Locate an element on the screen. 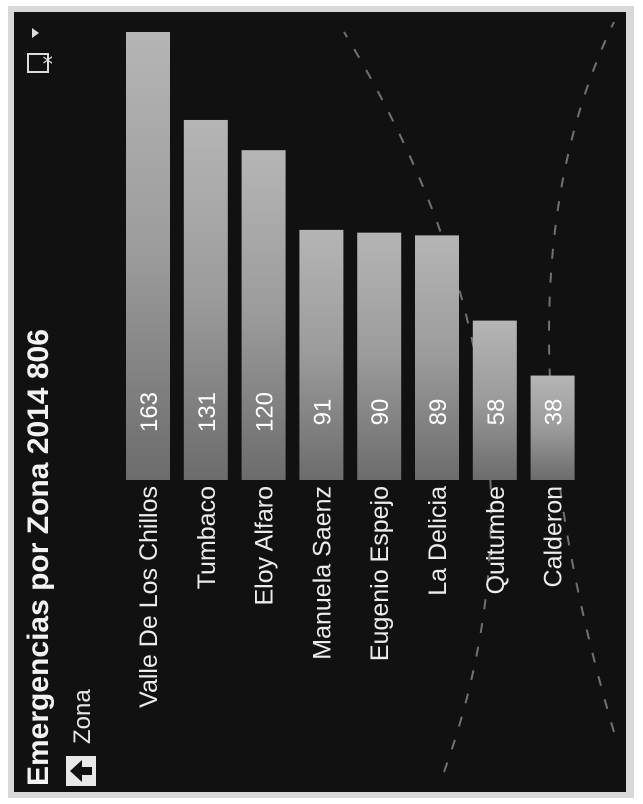  chart-title: Emergencias por Zona 2014 806 is located at coordinates (38, 557).